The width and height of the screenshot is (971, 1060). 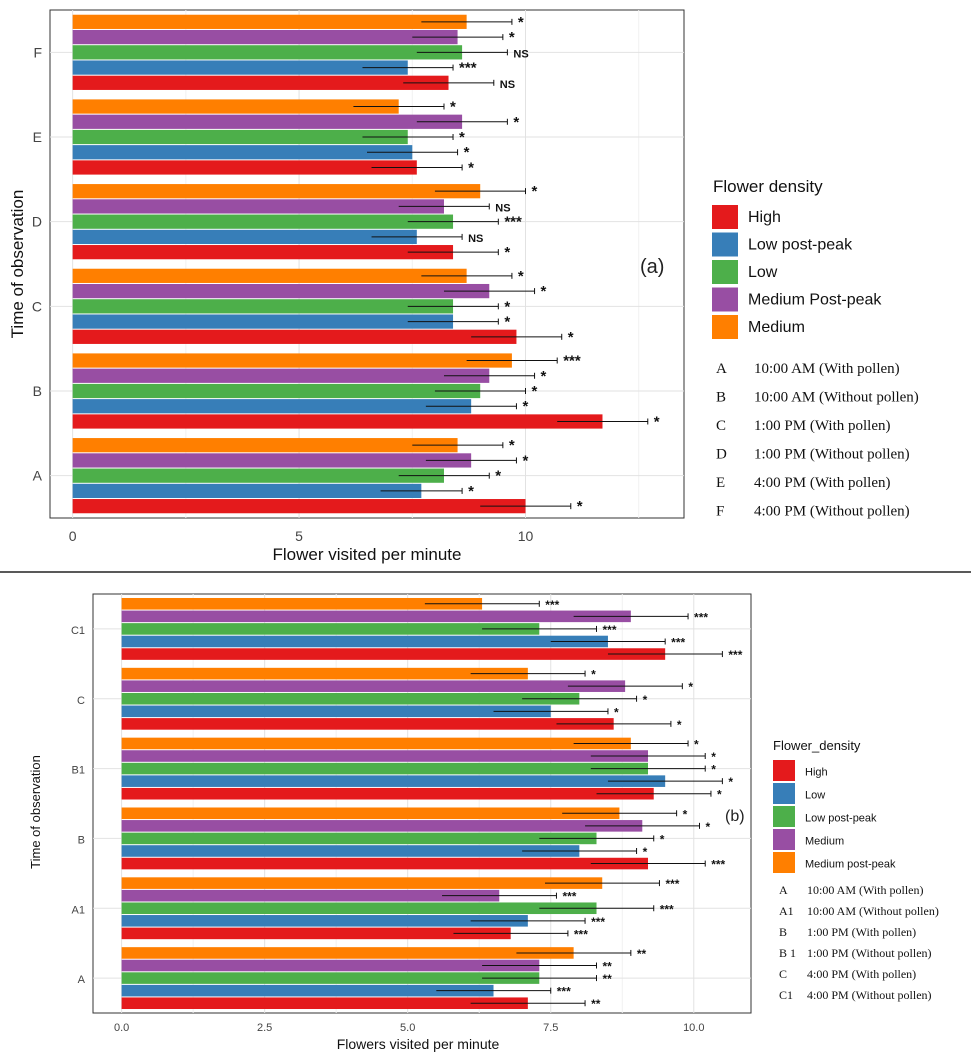 I want to click on y-tick-label: A1, so click(x=78, y=910).